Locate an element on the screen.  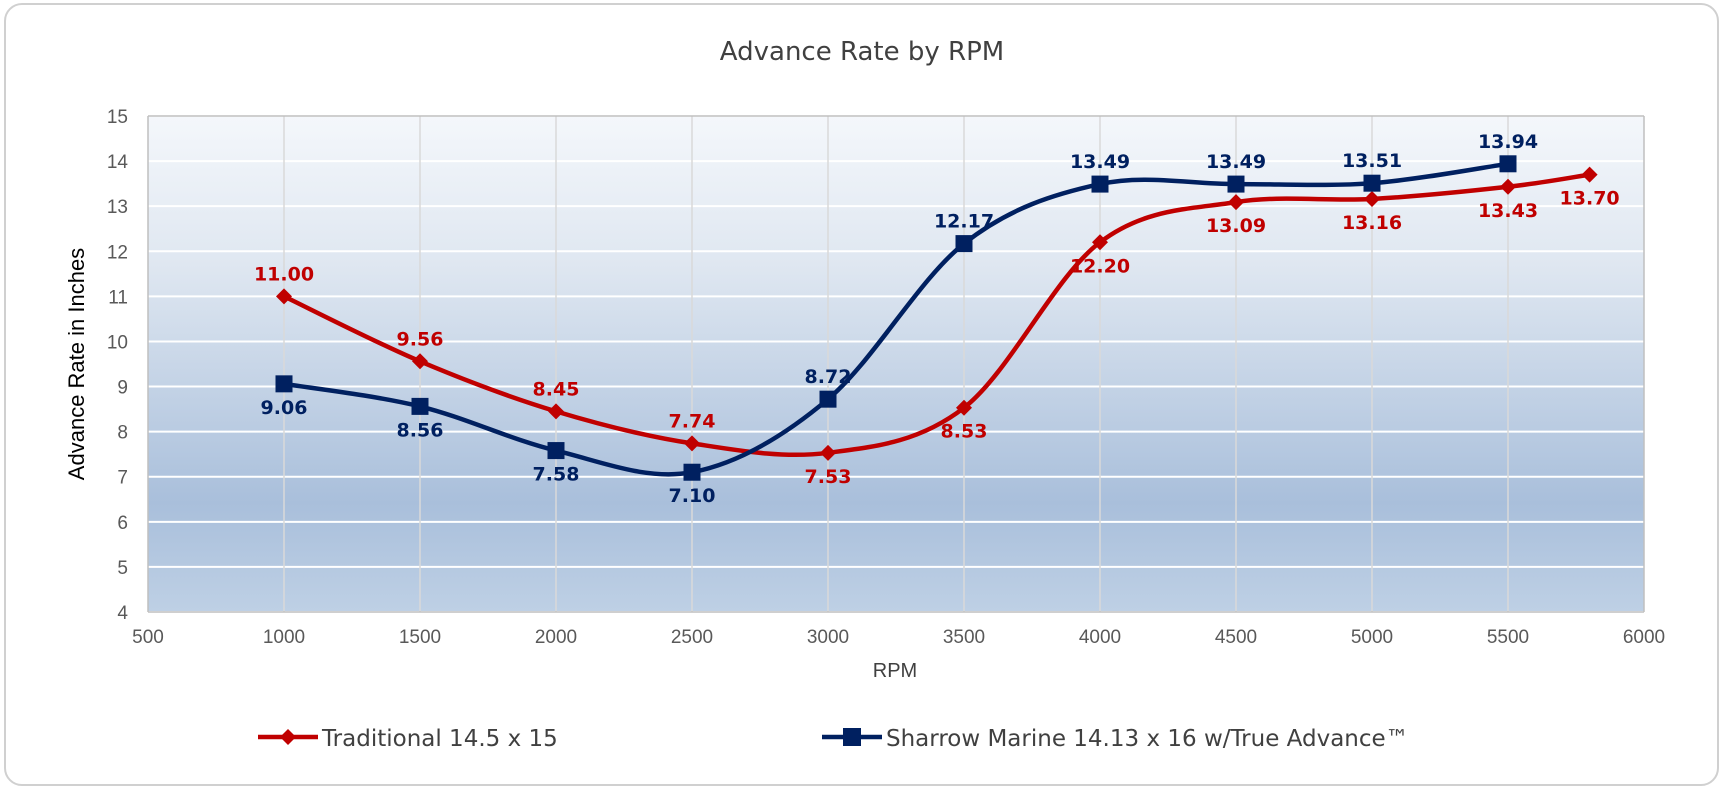
data-label: 9.56 is located at coordinates (420, 339).